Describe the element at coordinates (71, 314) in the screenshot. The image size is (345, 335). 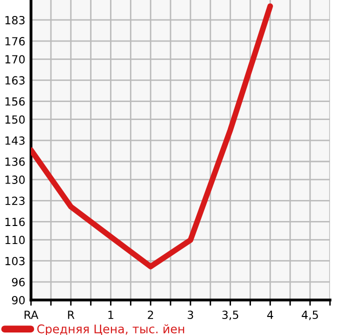
I see `x-tick-label: R` at that location.